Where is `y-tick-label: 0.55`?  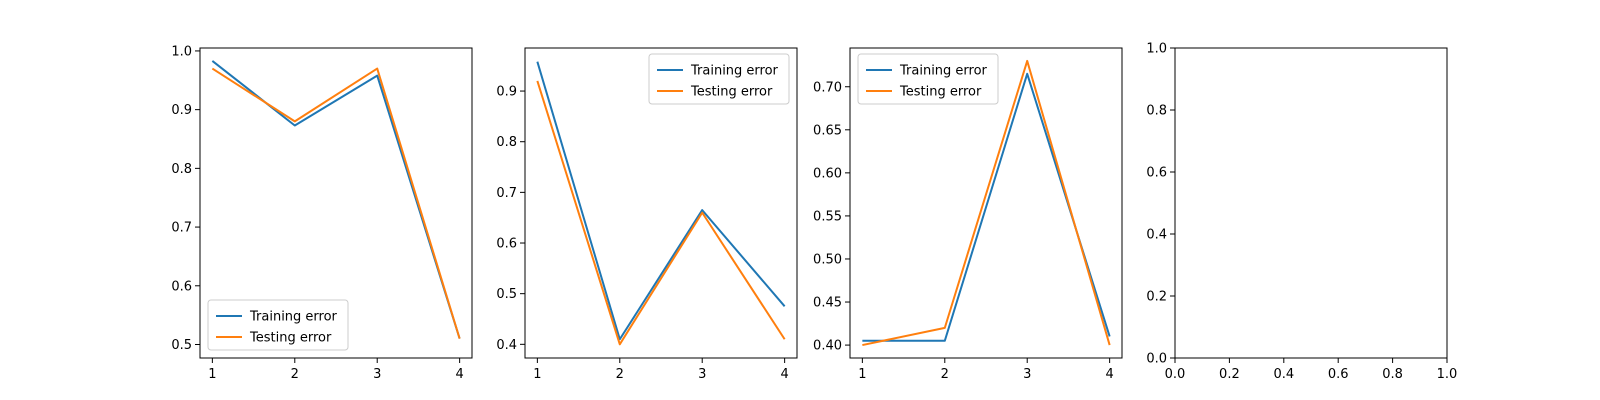 y-tick-label: 0.55 is located at coordinates (827, 216).